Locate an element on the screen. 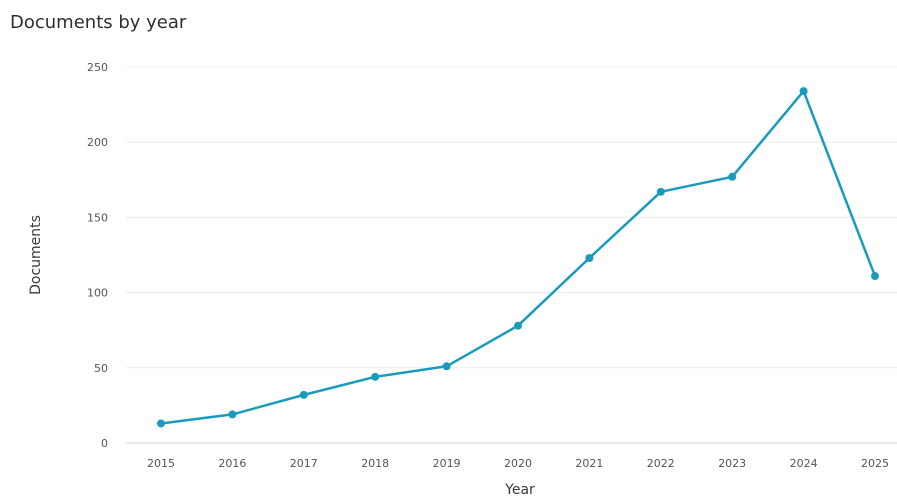 The width and height of the screenshot is (897, 499). y-tick-label: 0 is located at coordinates (104, 443).